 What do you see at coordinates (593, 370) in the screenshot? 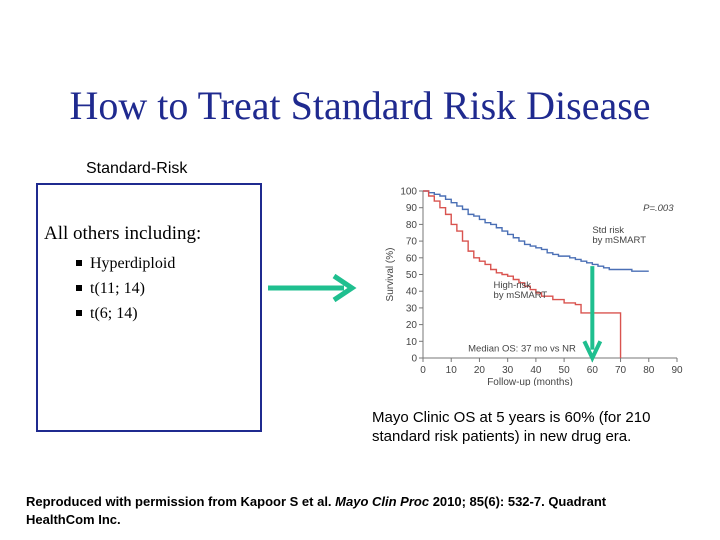
I see `x-tick-label: 60` at bounding box center [593, 370].